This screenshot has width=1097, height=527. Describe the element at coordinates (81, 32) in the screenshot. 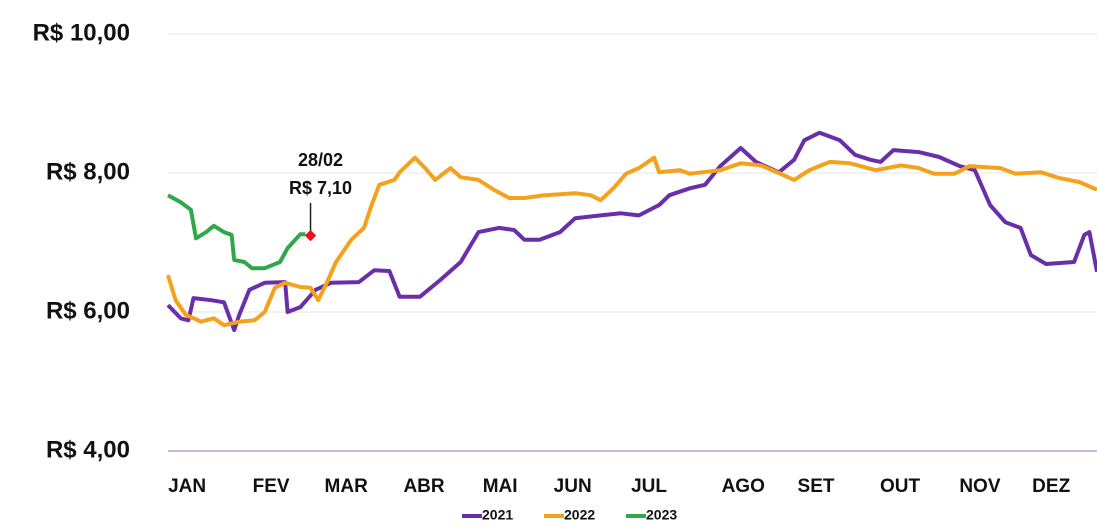

I see `y-tick-label: R$ 10,00` at that location.